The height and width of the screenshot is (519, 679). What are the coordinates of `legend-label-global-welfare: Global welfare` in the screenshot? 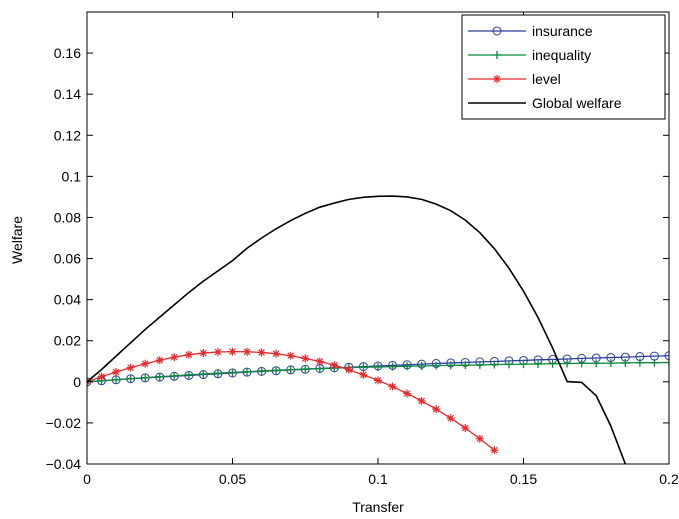 It's located at (577, 103).